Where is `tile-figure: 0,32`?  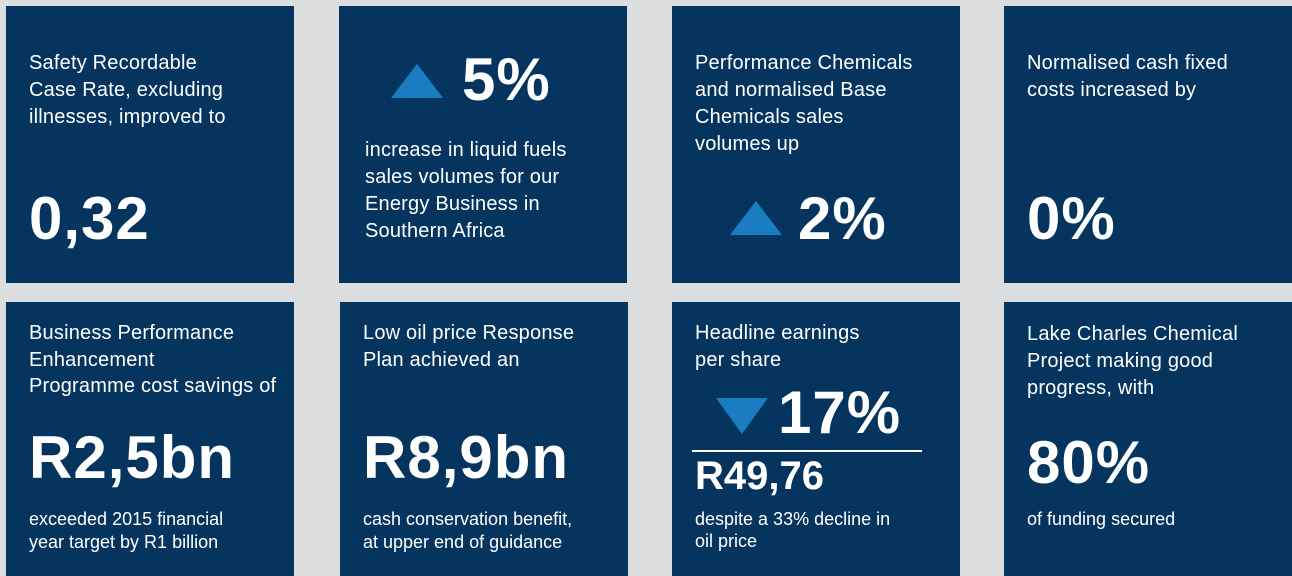 tile-figure: 0,32 is located at coordinates (89, 218).